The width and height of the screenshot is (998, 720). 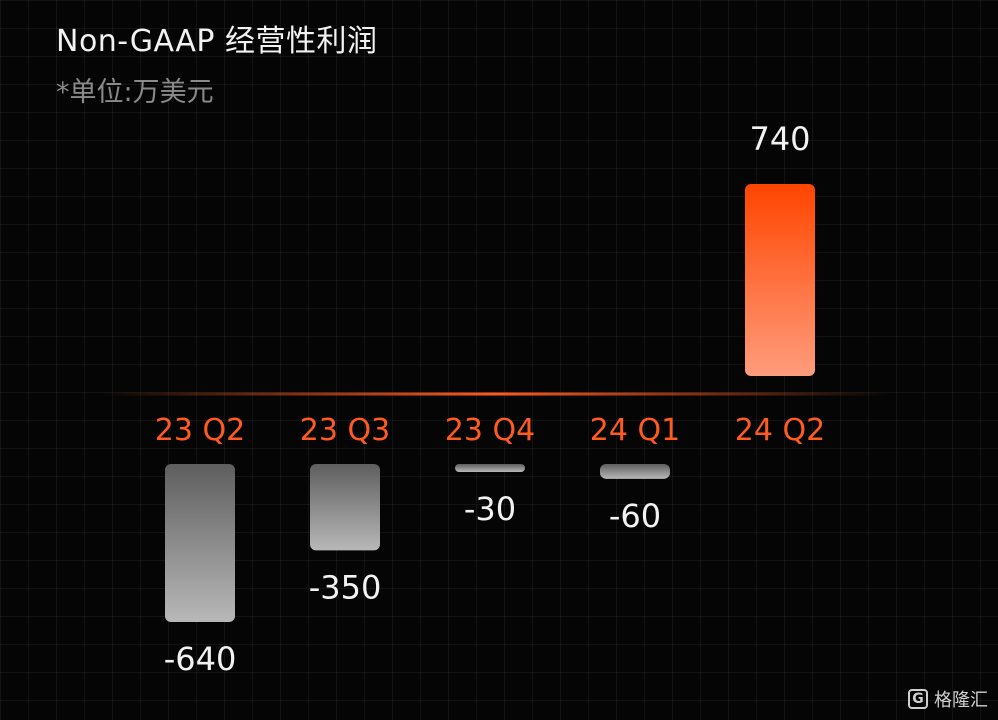 I want to click on bar-23-q2, so click(x=200, y=543).